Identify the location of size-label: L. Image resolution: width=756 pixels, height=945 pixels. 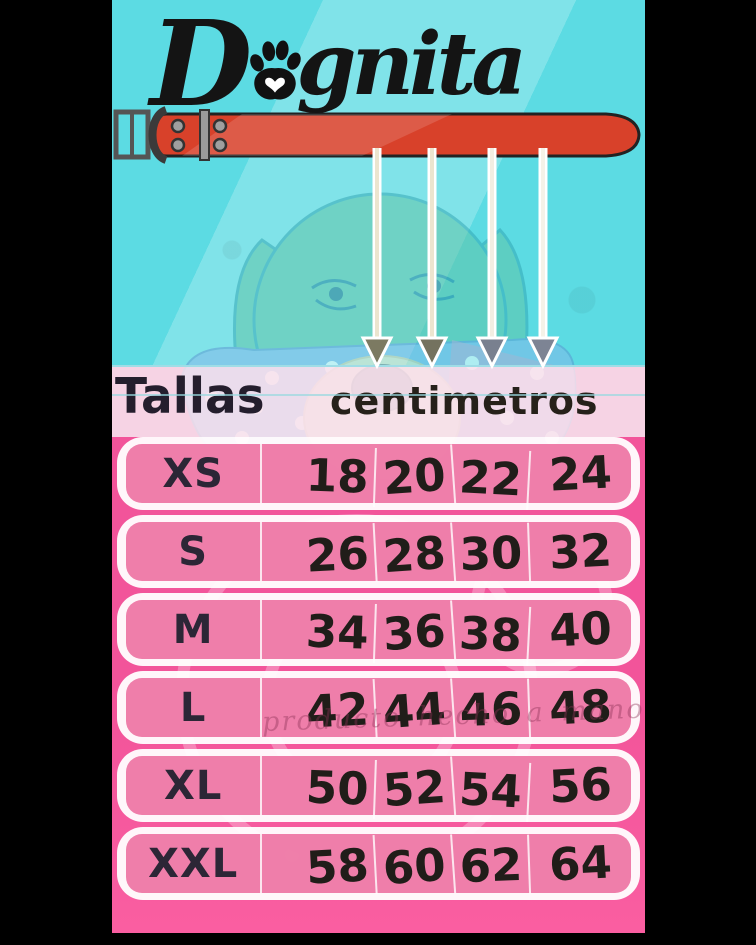
(194, 707).